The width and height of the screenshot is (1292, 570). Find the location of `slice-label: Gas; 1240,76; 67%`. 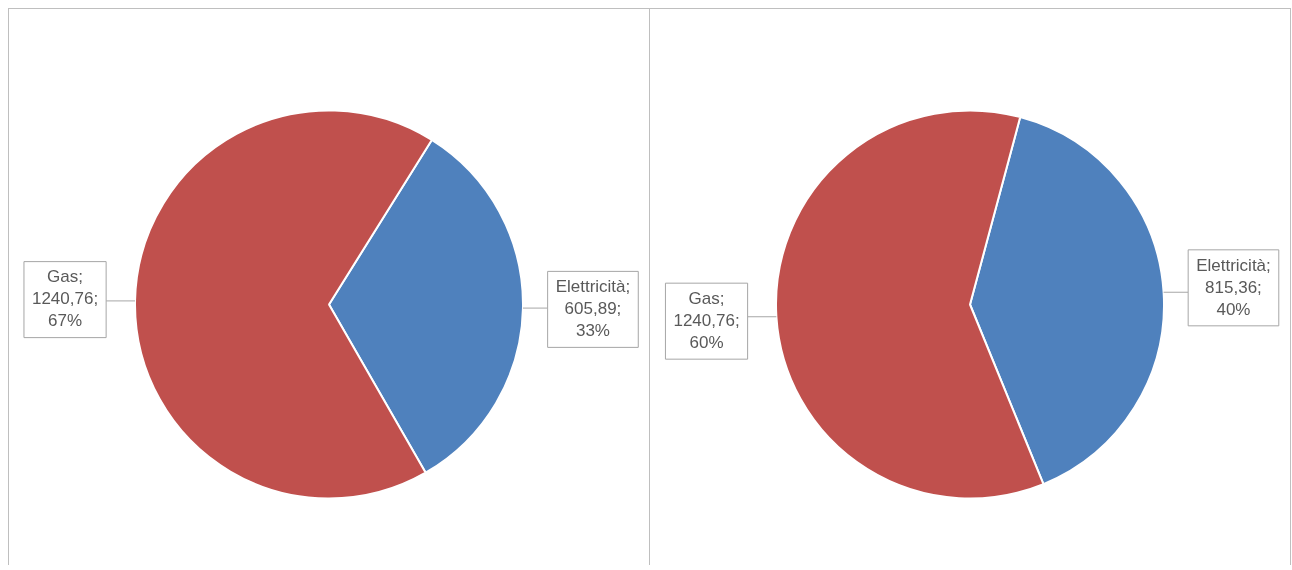

slice-label: Gas; 1240,76; 67% is located at coordinates (65, 299).